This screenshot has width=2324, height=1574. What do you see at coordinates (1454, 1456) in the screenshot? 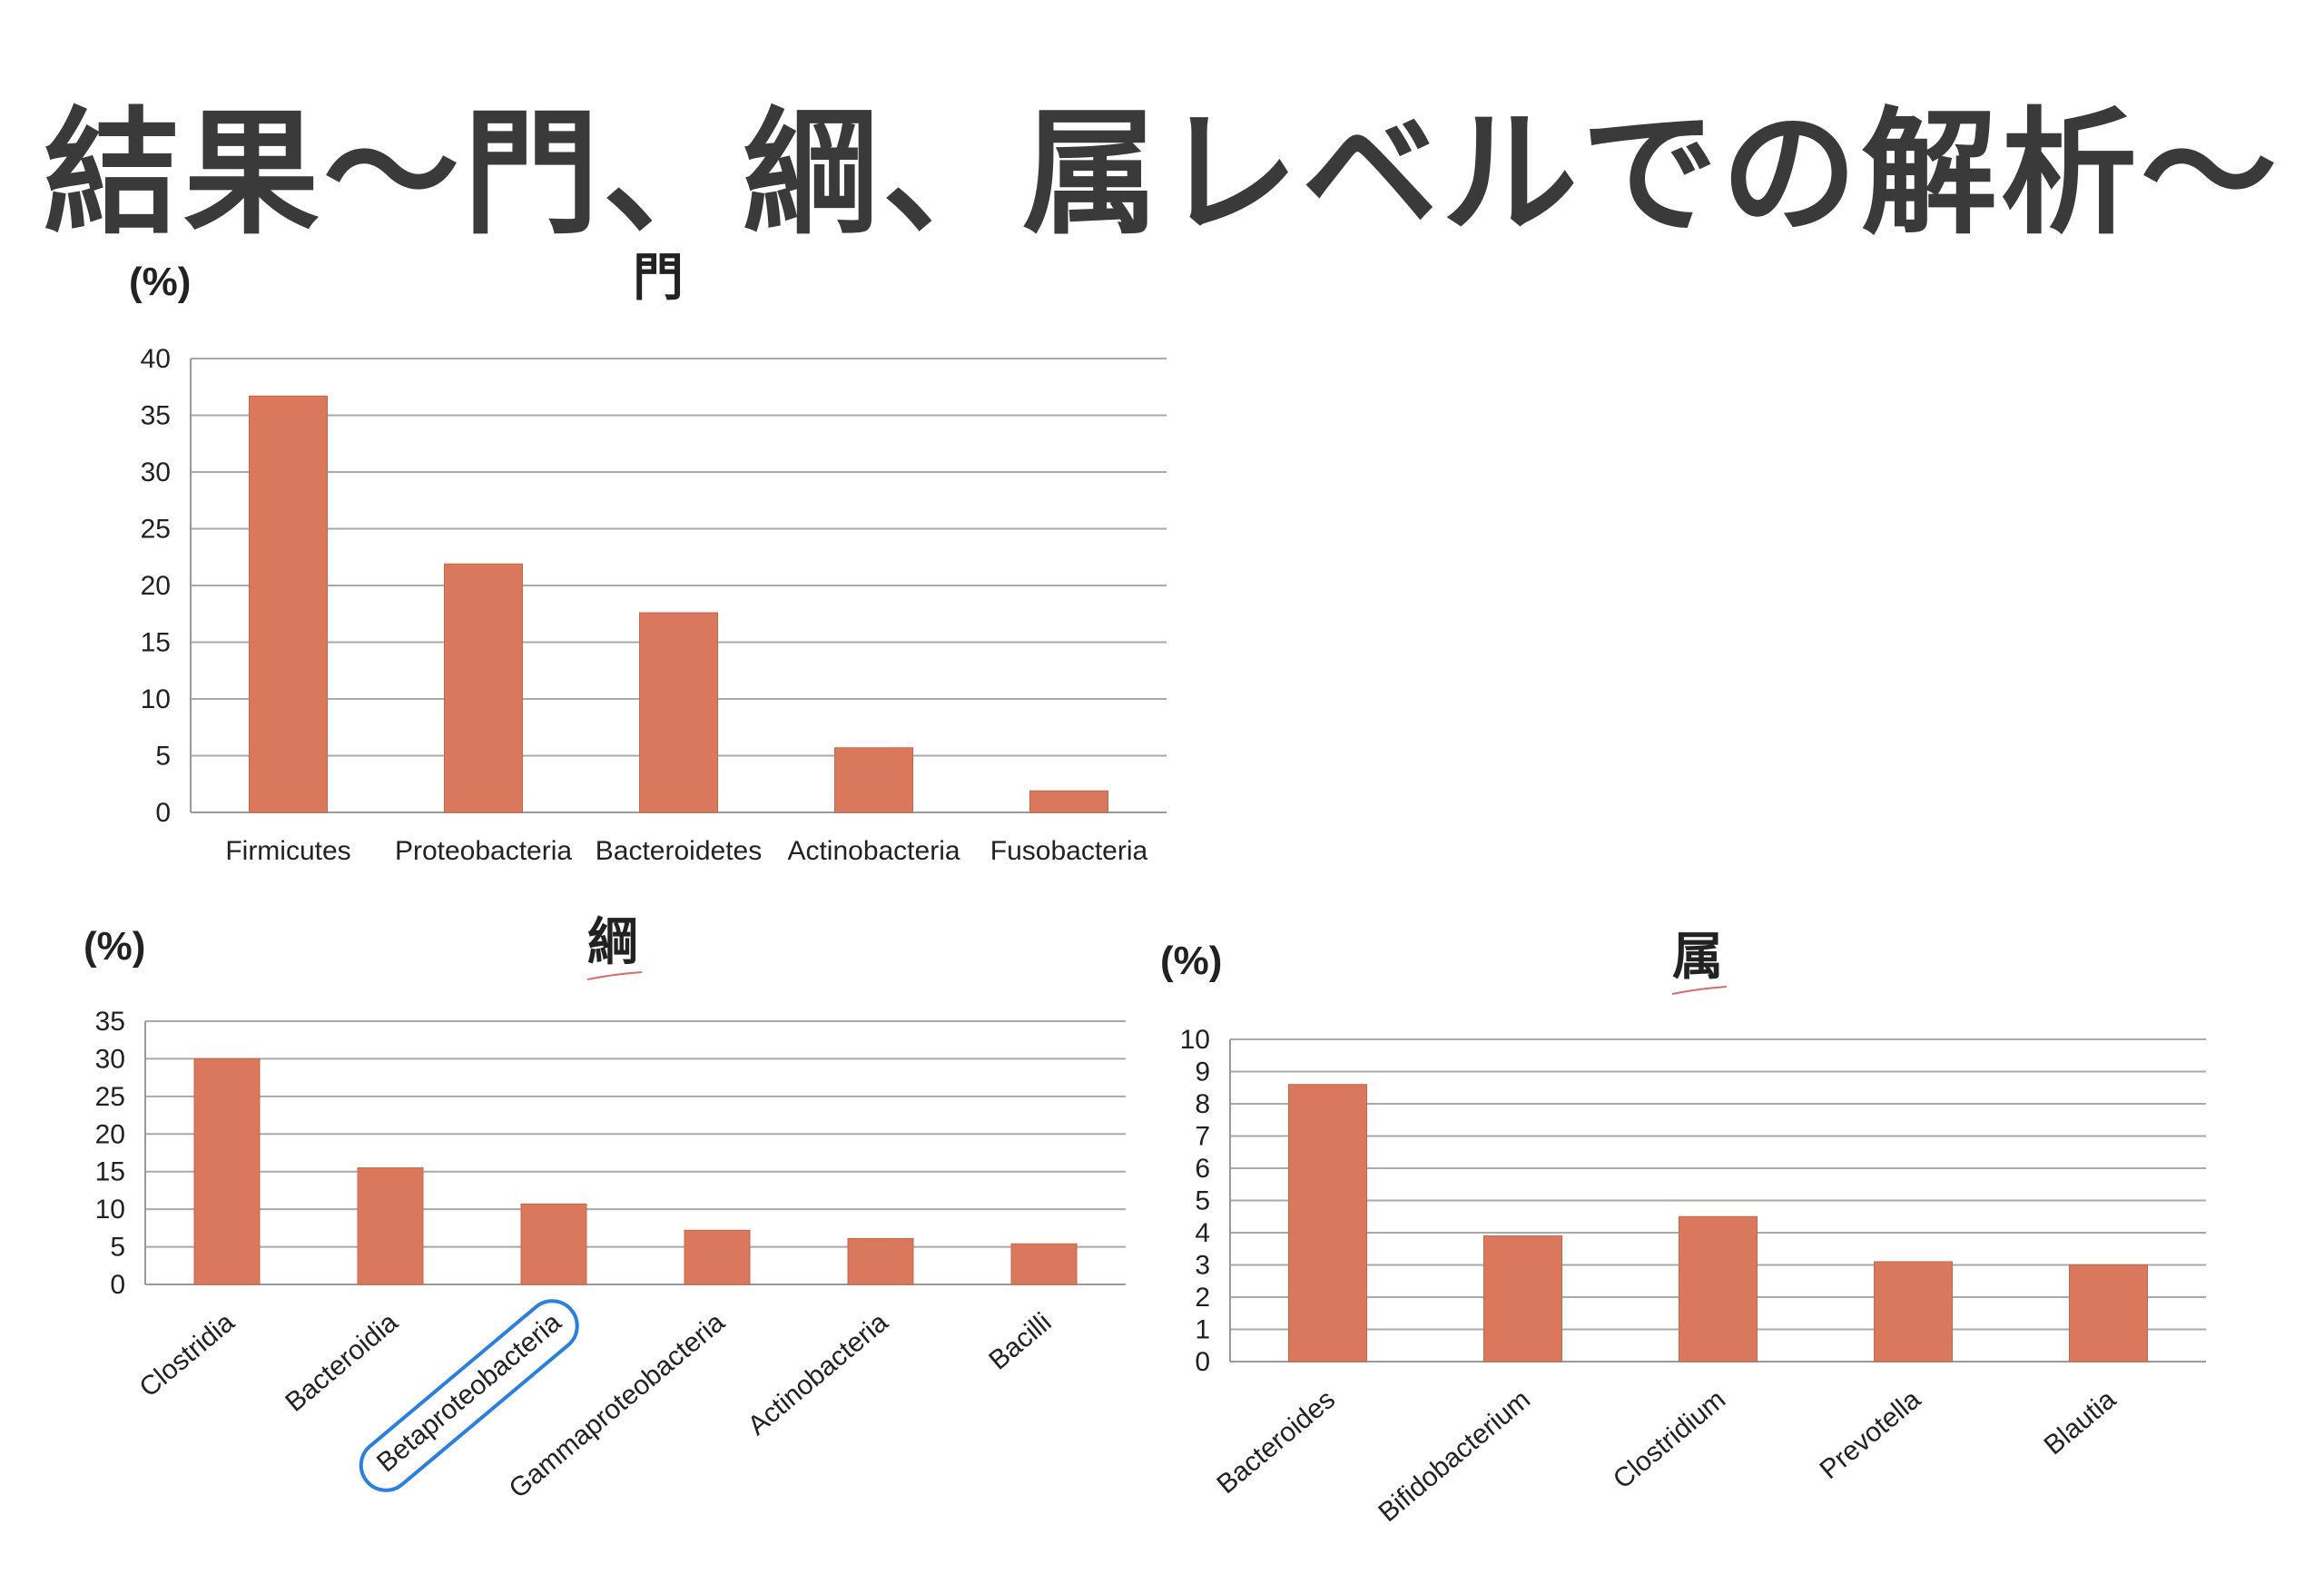
I see `category-label: Bifidobacterium` at bounding box center [1454, 1456].